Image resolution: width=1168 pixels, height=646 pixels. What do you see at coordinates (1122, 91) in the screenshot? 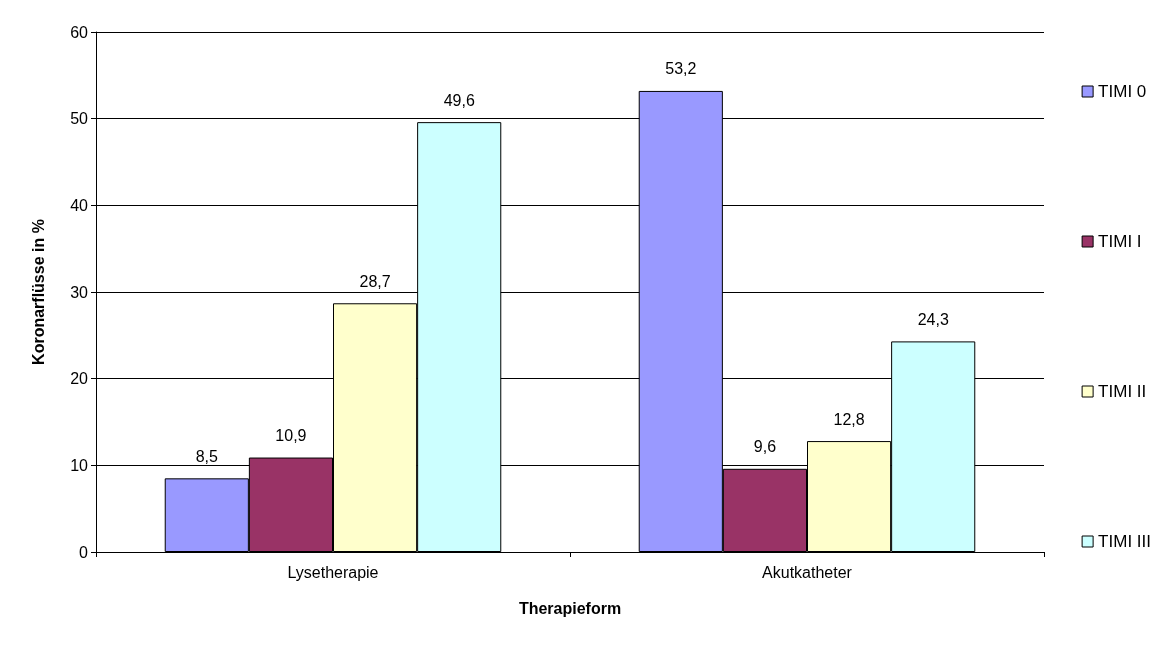
I see `legend-label: TIMI 0` at bounding box center [1122, 91].